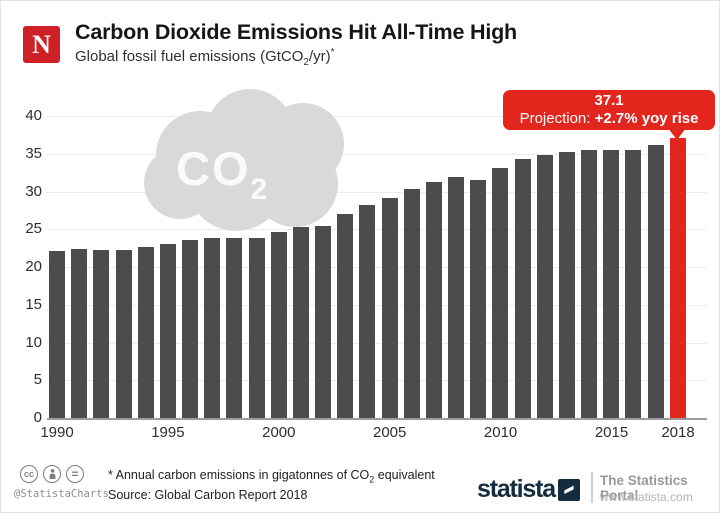 The image size is (720, 513). I want to click on bar-1991, so click(79, 333).